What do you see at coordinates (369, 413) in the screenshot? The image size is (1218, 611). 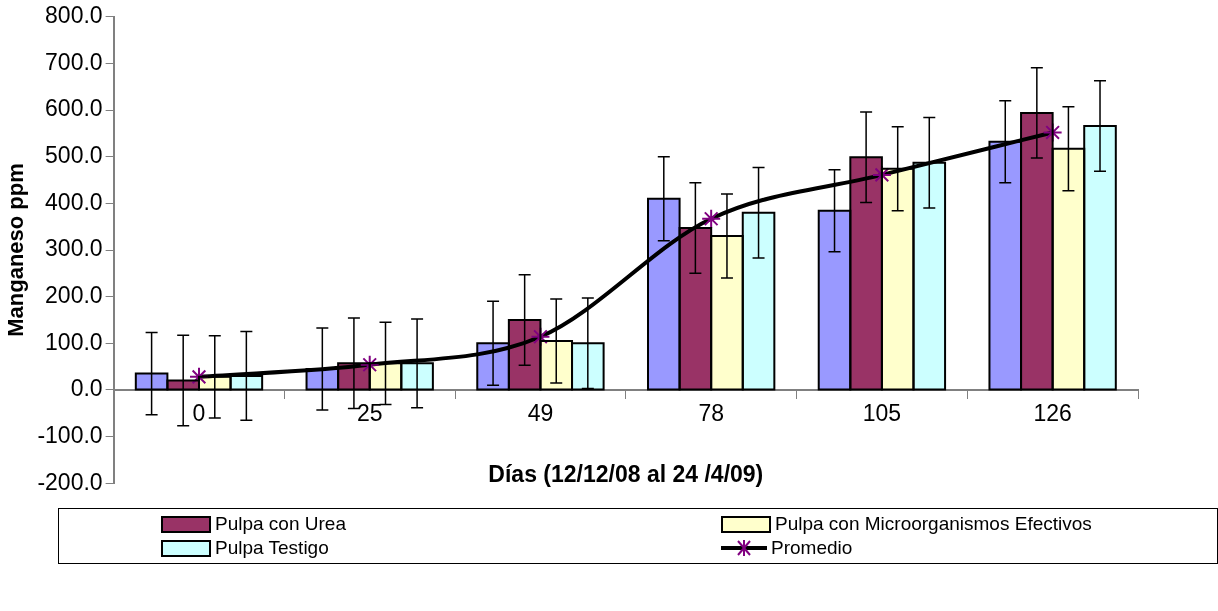 I see `x-tick-label: 25` at bounding box center [369, 413].